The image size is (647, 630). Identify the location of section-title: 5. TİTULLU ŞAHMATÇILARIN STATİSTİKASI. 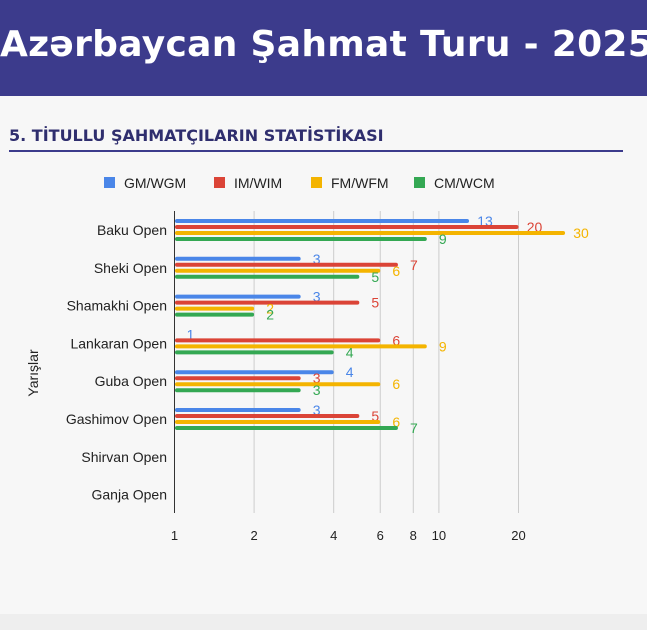
(196, 135).